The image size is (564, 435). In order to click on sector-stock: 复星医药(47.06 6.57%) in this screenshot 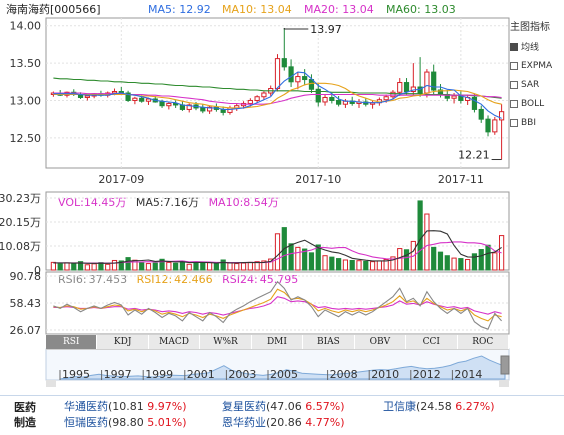, I will do `click(283, 407)`.